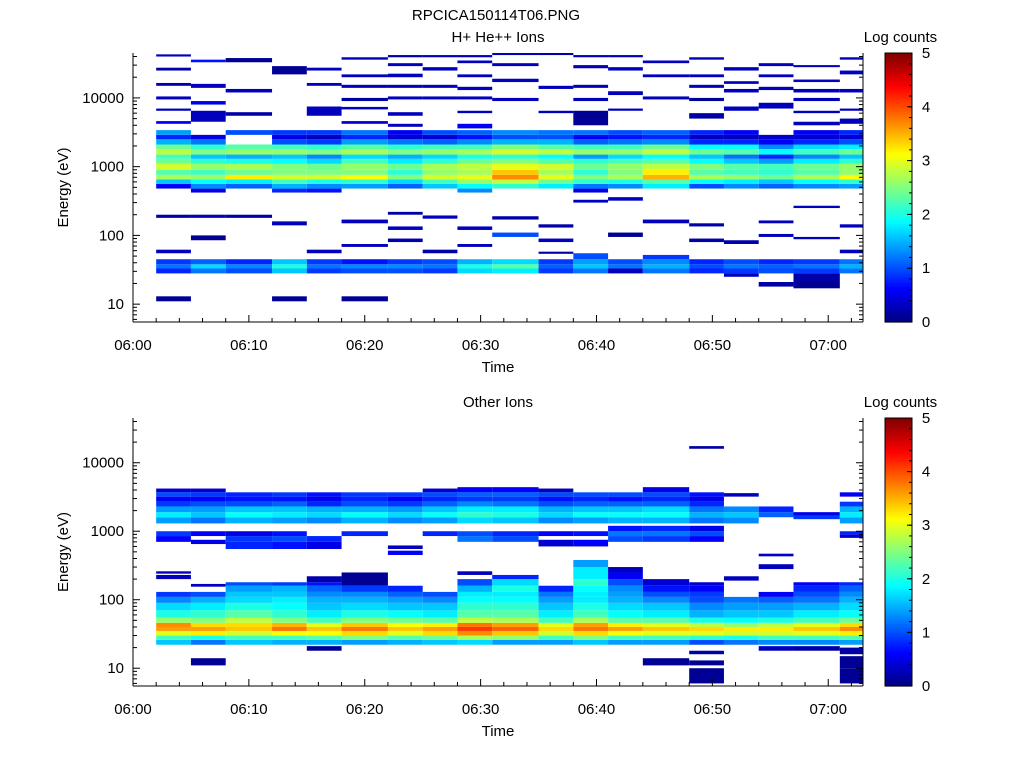 The height and width of the screenshot is (768, 1024). What do you see at coordinates (498, 402) in the screenshot?
I see `plot-title: Other Ions` at bounding box center [498, 402].